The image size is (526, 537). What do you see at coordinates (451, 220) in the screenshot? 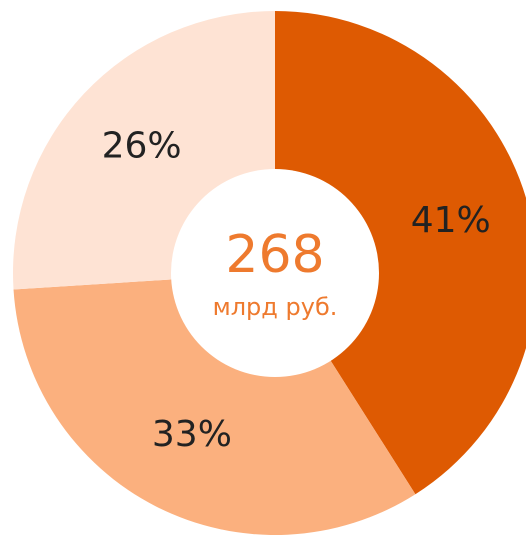
I see `value-label: 41%` at bounding box center [451, 220].